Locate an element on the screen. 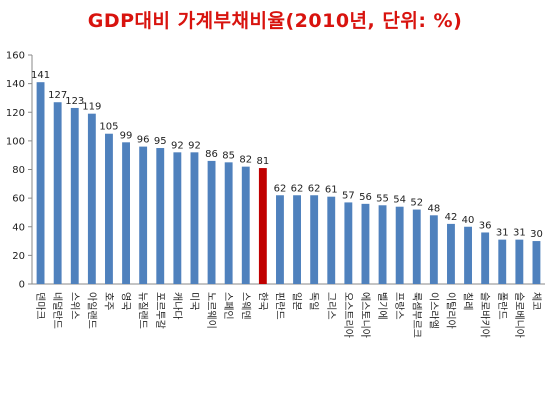 Image resolution: width=550 pixels, height=413 pixels. data-label: 55 is located at coordinates (382, 198).